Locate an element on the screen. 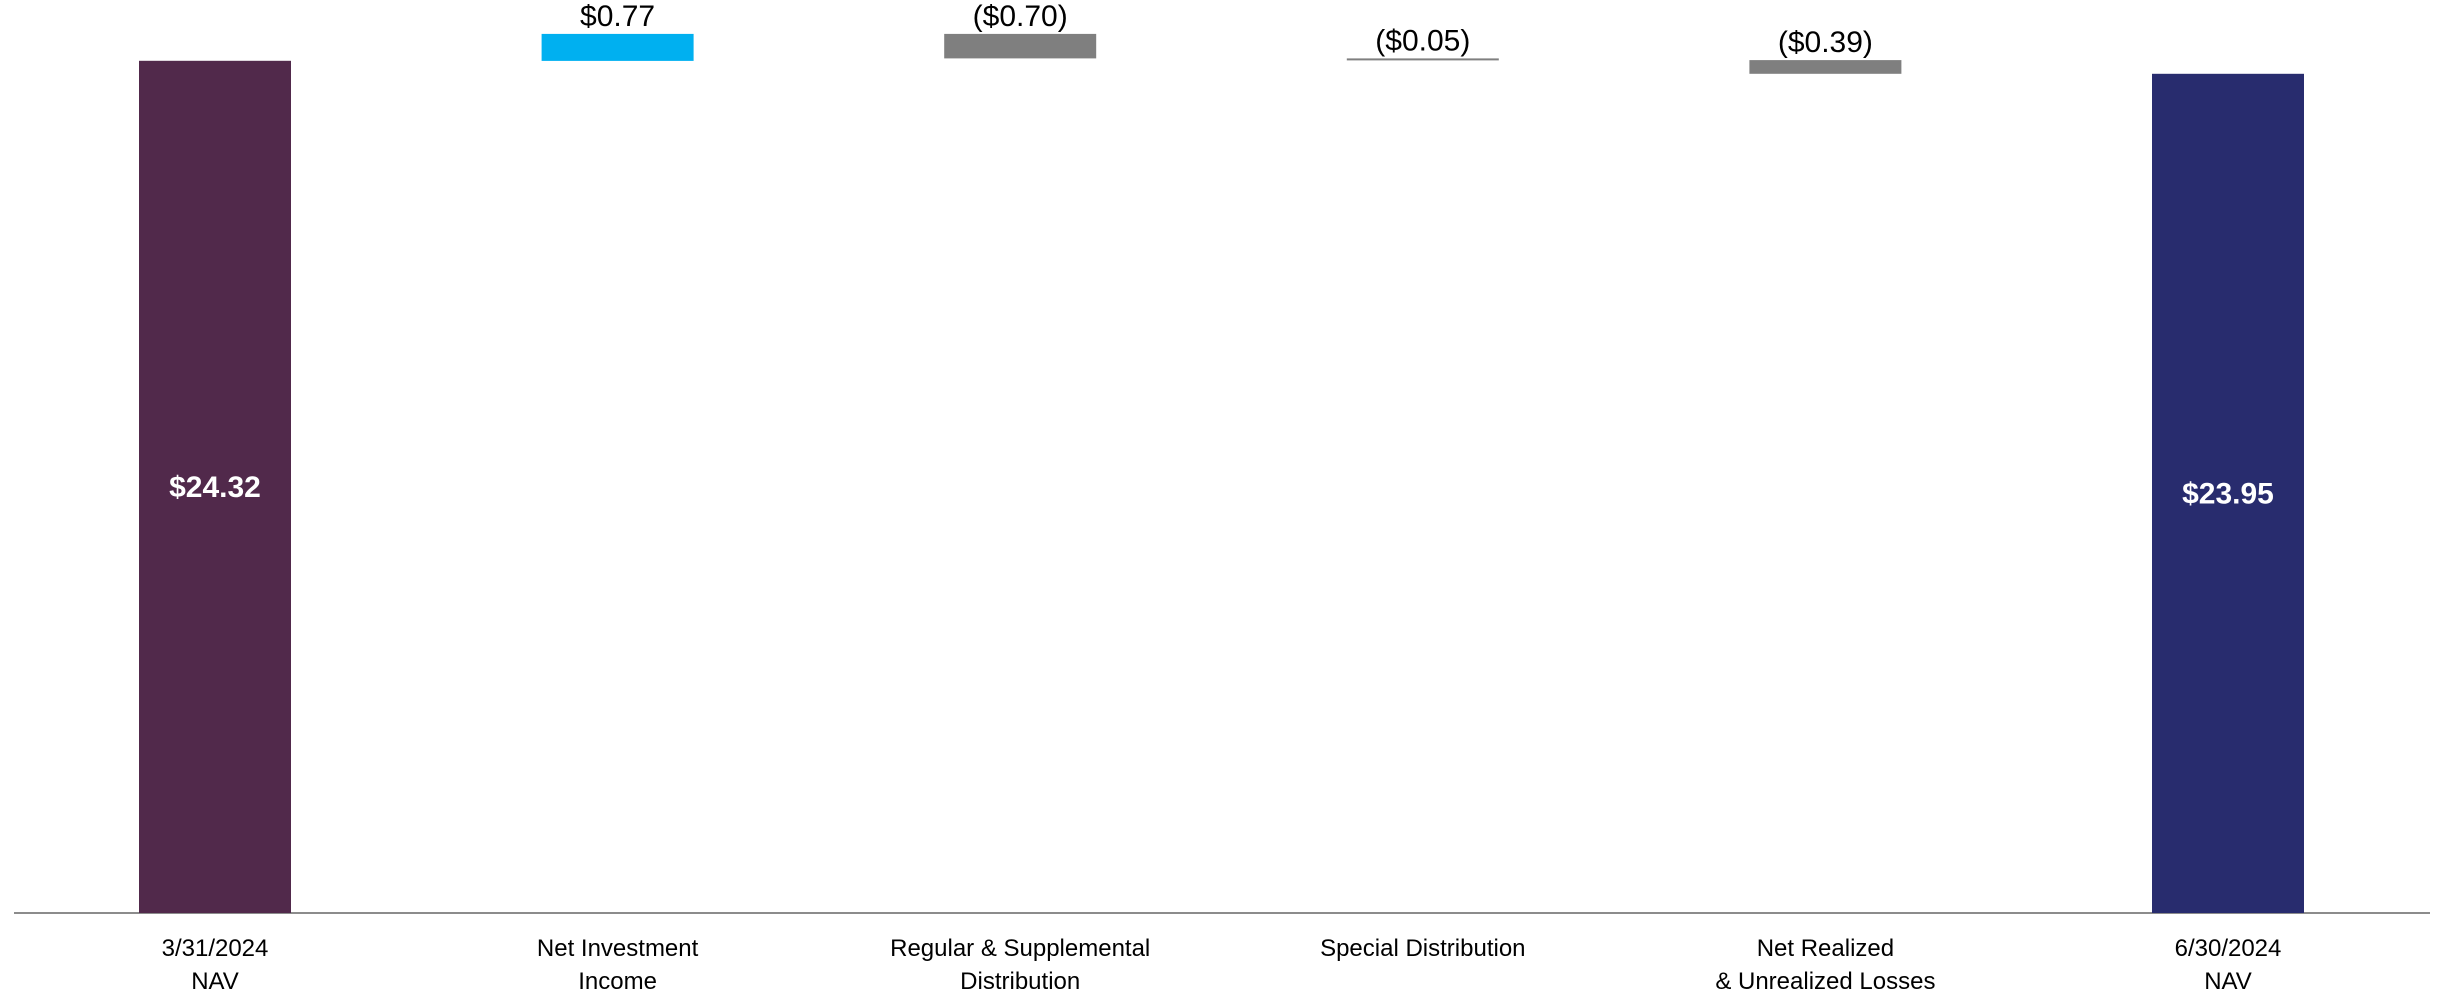  category-label-5-line-0: 6/30/2024 is located at coordinates (2228, 948).